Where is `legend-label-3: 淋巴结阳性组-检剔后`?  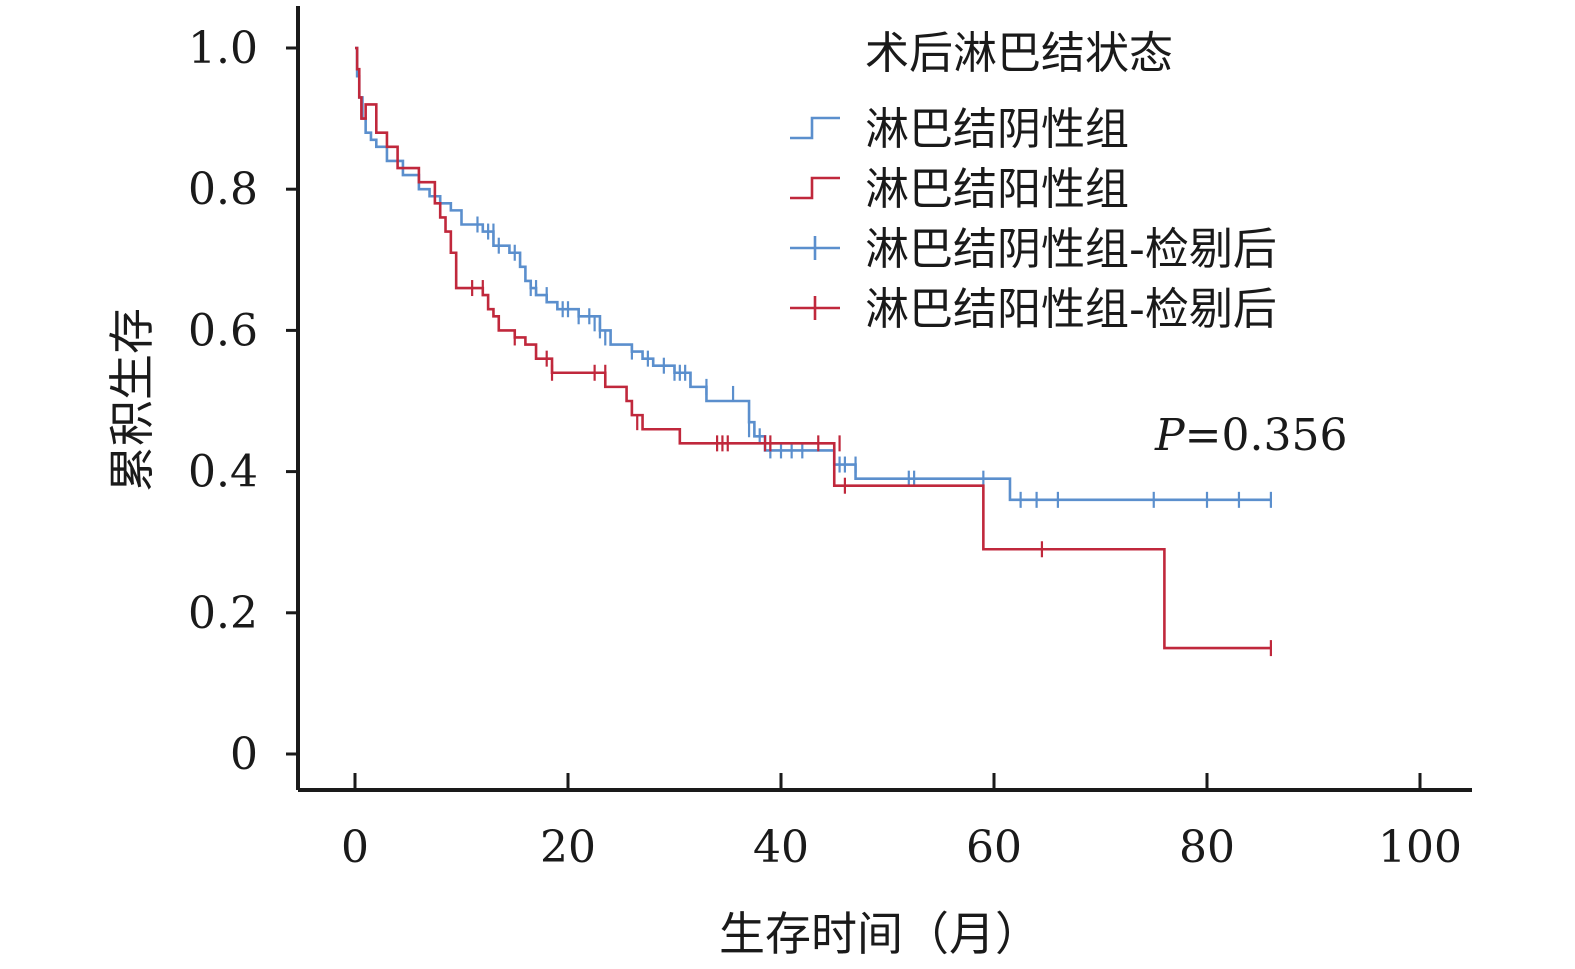
legend-label-3: 淋巴结阳性组-检剔后 is located at coordinates (1071, 309).